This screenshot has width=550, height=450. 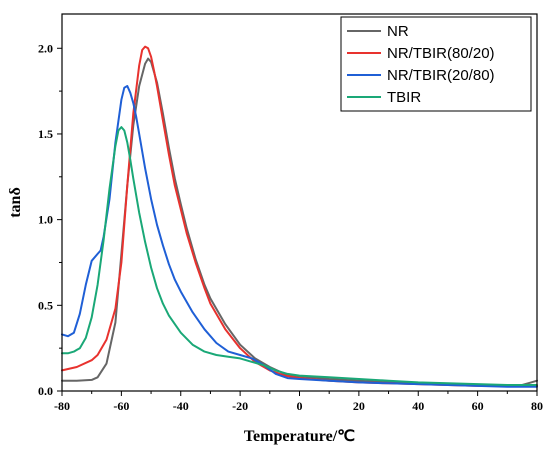 What do you see at coordinates (418, 406) in the screenshot?
I see `x-tick-label: 40` at bounding box center [418, 406].